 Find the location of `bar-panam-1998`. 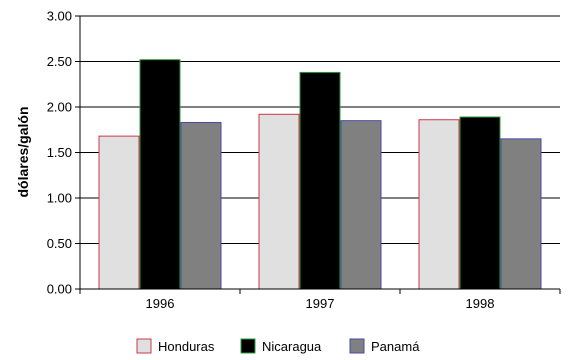

bar-panam-1998 is located at coordinates (521, 214).